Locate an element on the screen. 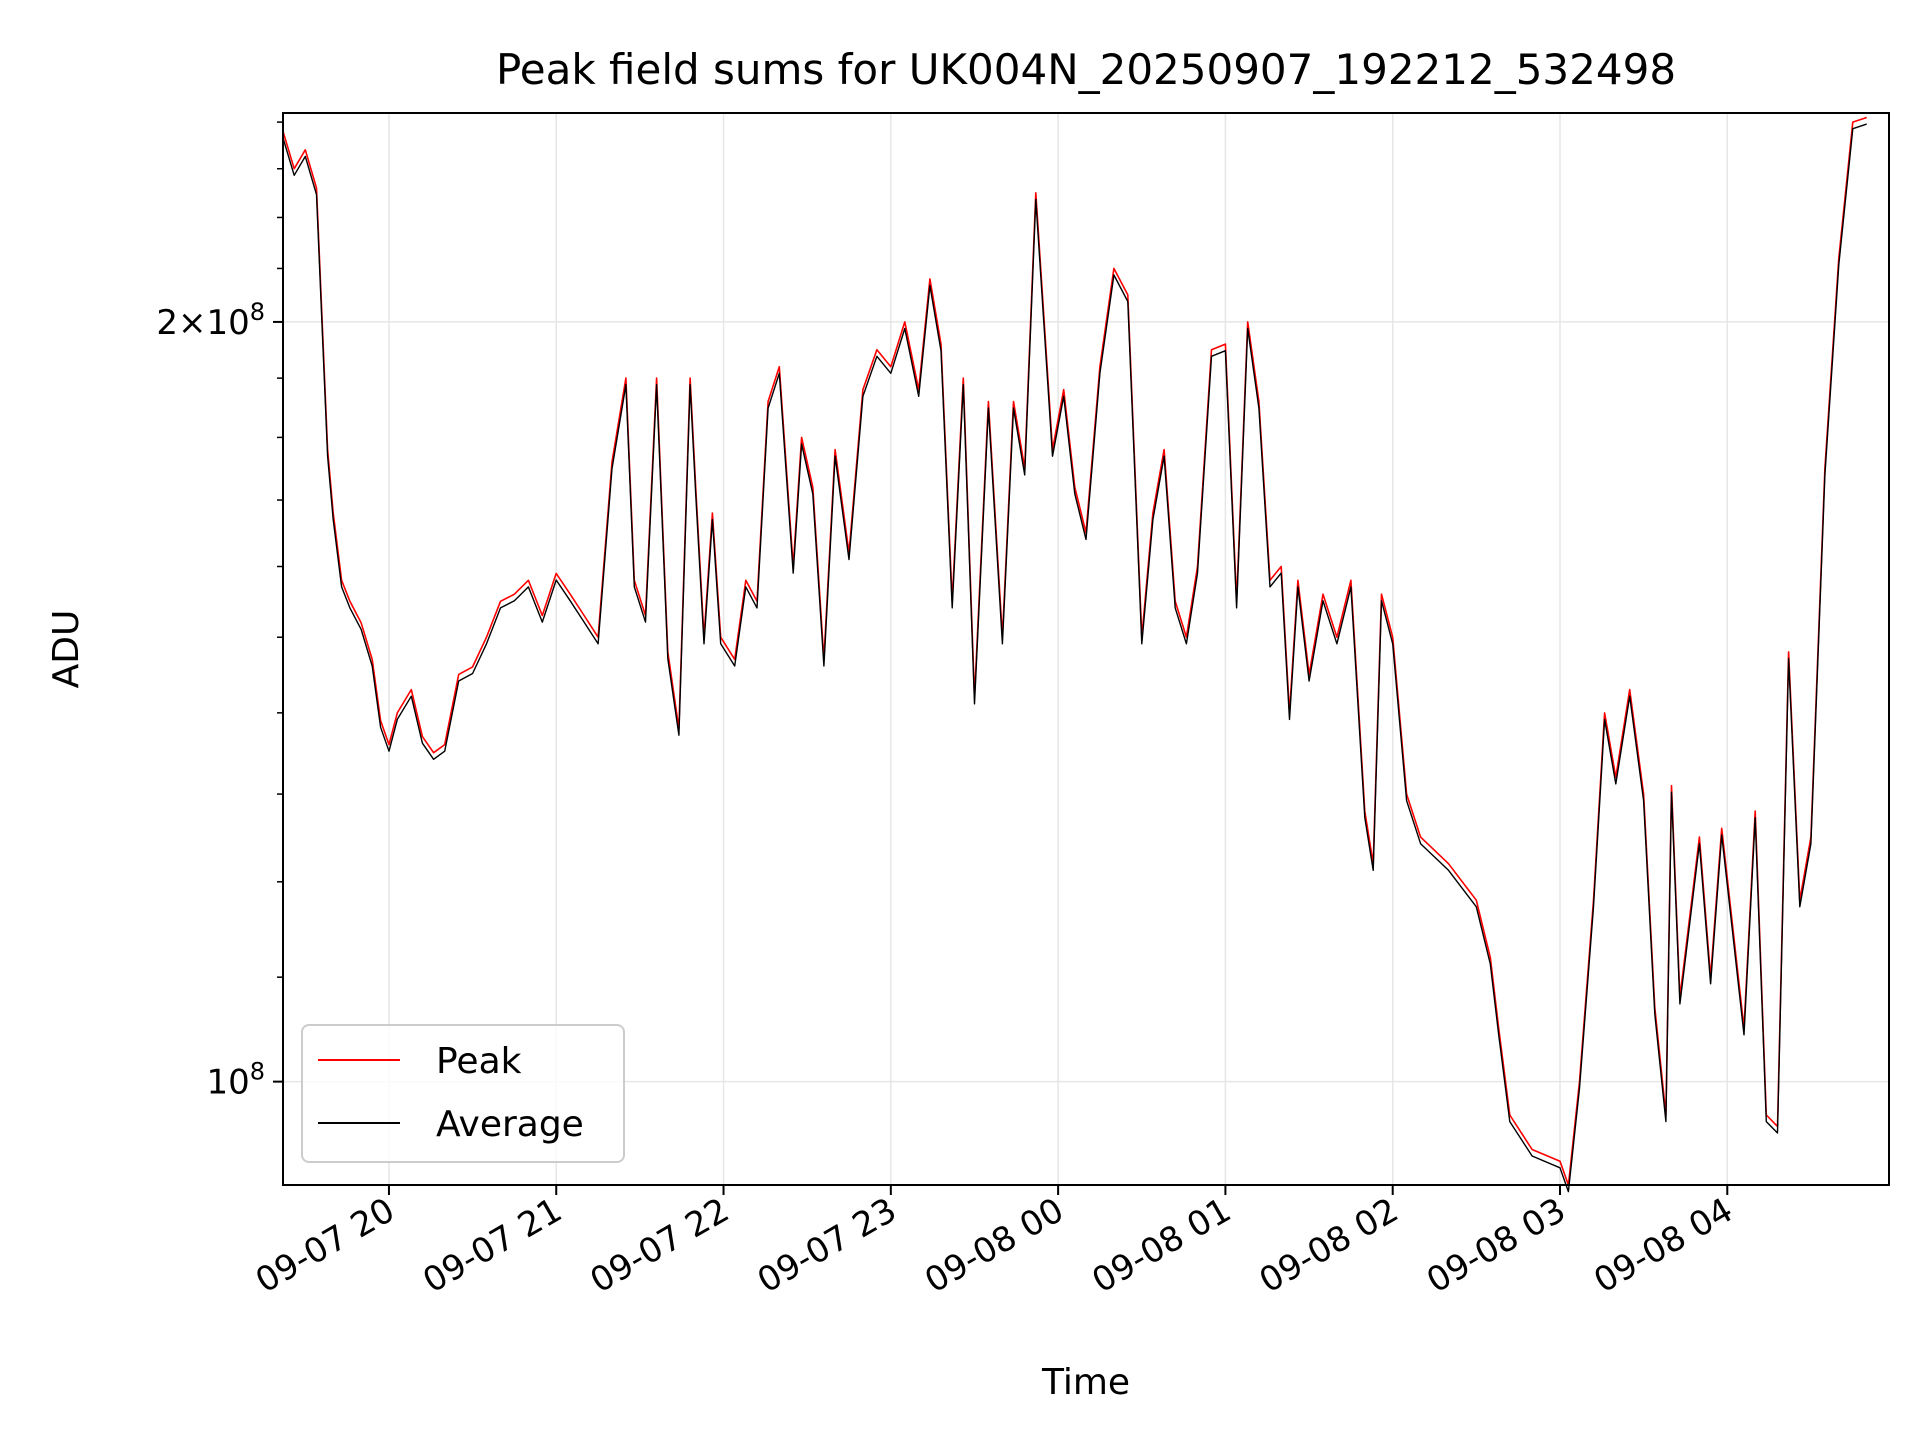 The height and width of the screenshot is (1440, 1920). y-tick-label: 2×108 is located at coordinates (210, 320).